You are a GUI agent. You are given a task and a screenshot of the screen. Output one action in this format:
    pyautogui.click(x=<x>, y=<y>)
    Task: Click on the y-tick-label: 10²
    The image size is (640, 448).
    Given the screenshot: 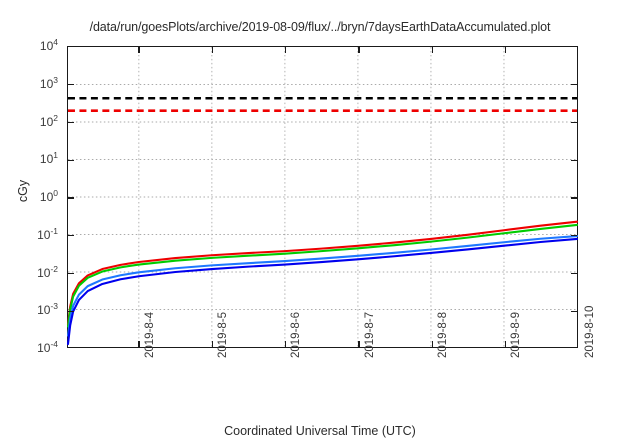 What is the action you would take?
    pyautogui.click(x=48, y=120)
    